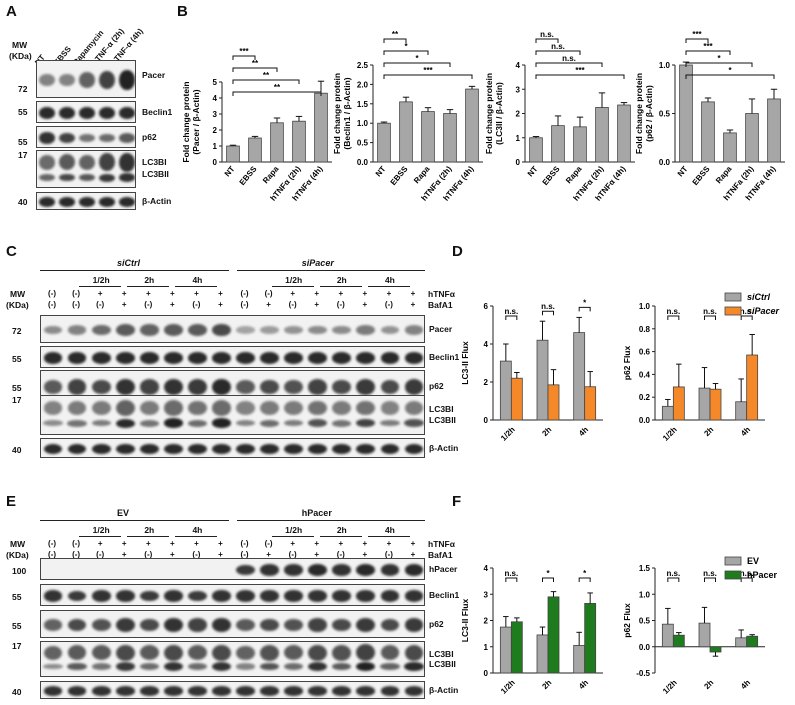 The width and height of the screenshot is (795, 705). Describe the element at coordinates (363, 143) in the screenshot. I see `y-tick-label: 0.5` at that location.